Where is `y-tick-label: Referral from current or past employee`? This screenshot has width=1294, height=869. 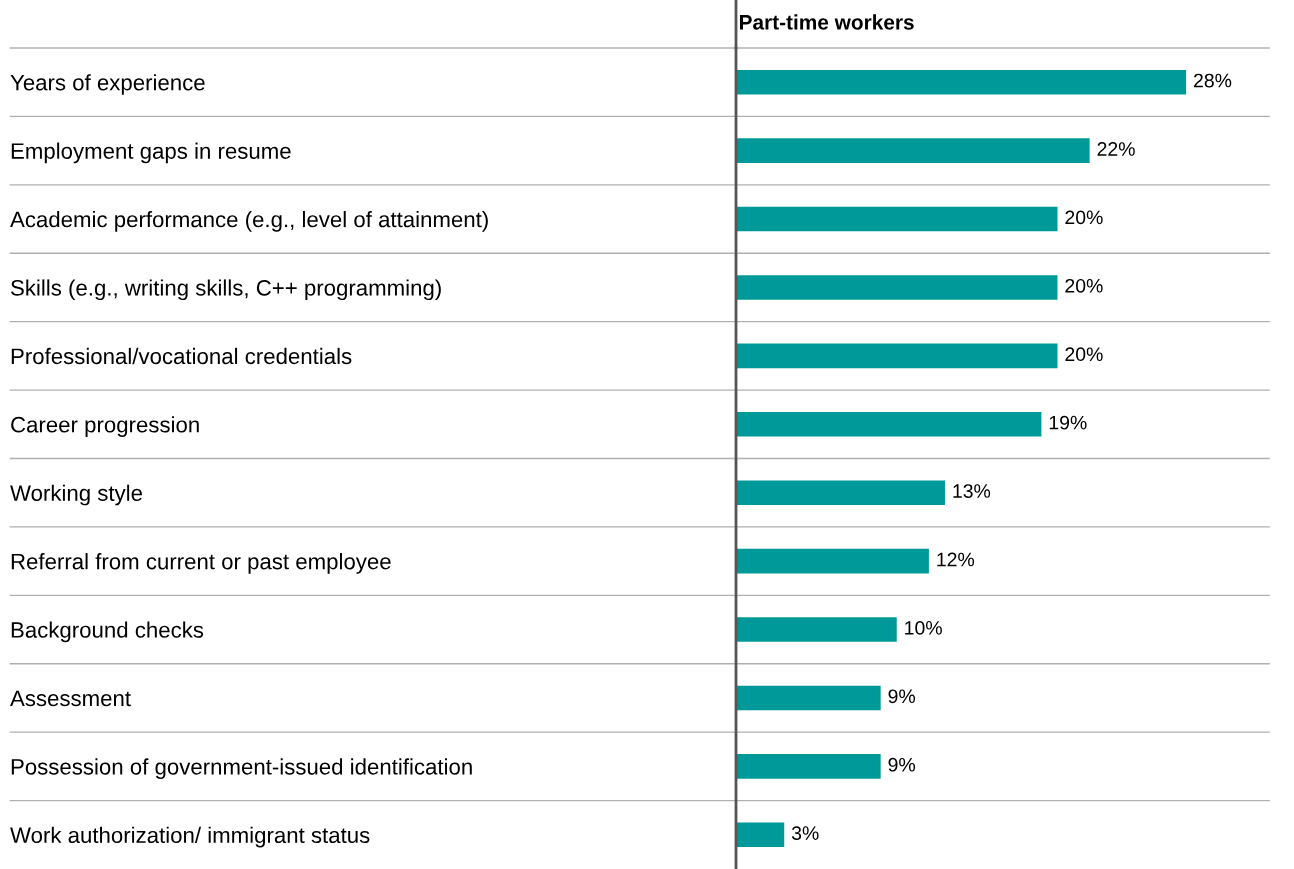
y-tick-label: Referral from current or past employee is located at coordinates (201, 563).